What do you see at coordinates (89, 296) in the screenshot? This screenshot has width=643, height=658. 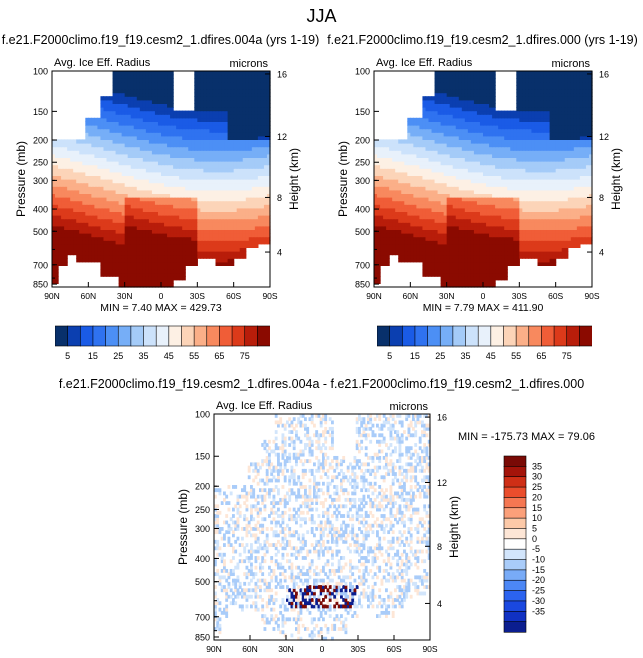 I see `x-tick-label: 60N` at bounding box center [89, 296].